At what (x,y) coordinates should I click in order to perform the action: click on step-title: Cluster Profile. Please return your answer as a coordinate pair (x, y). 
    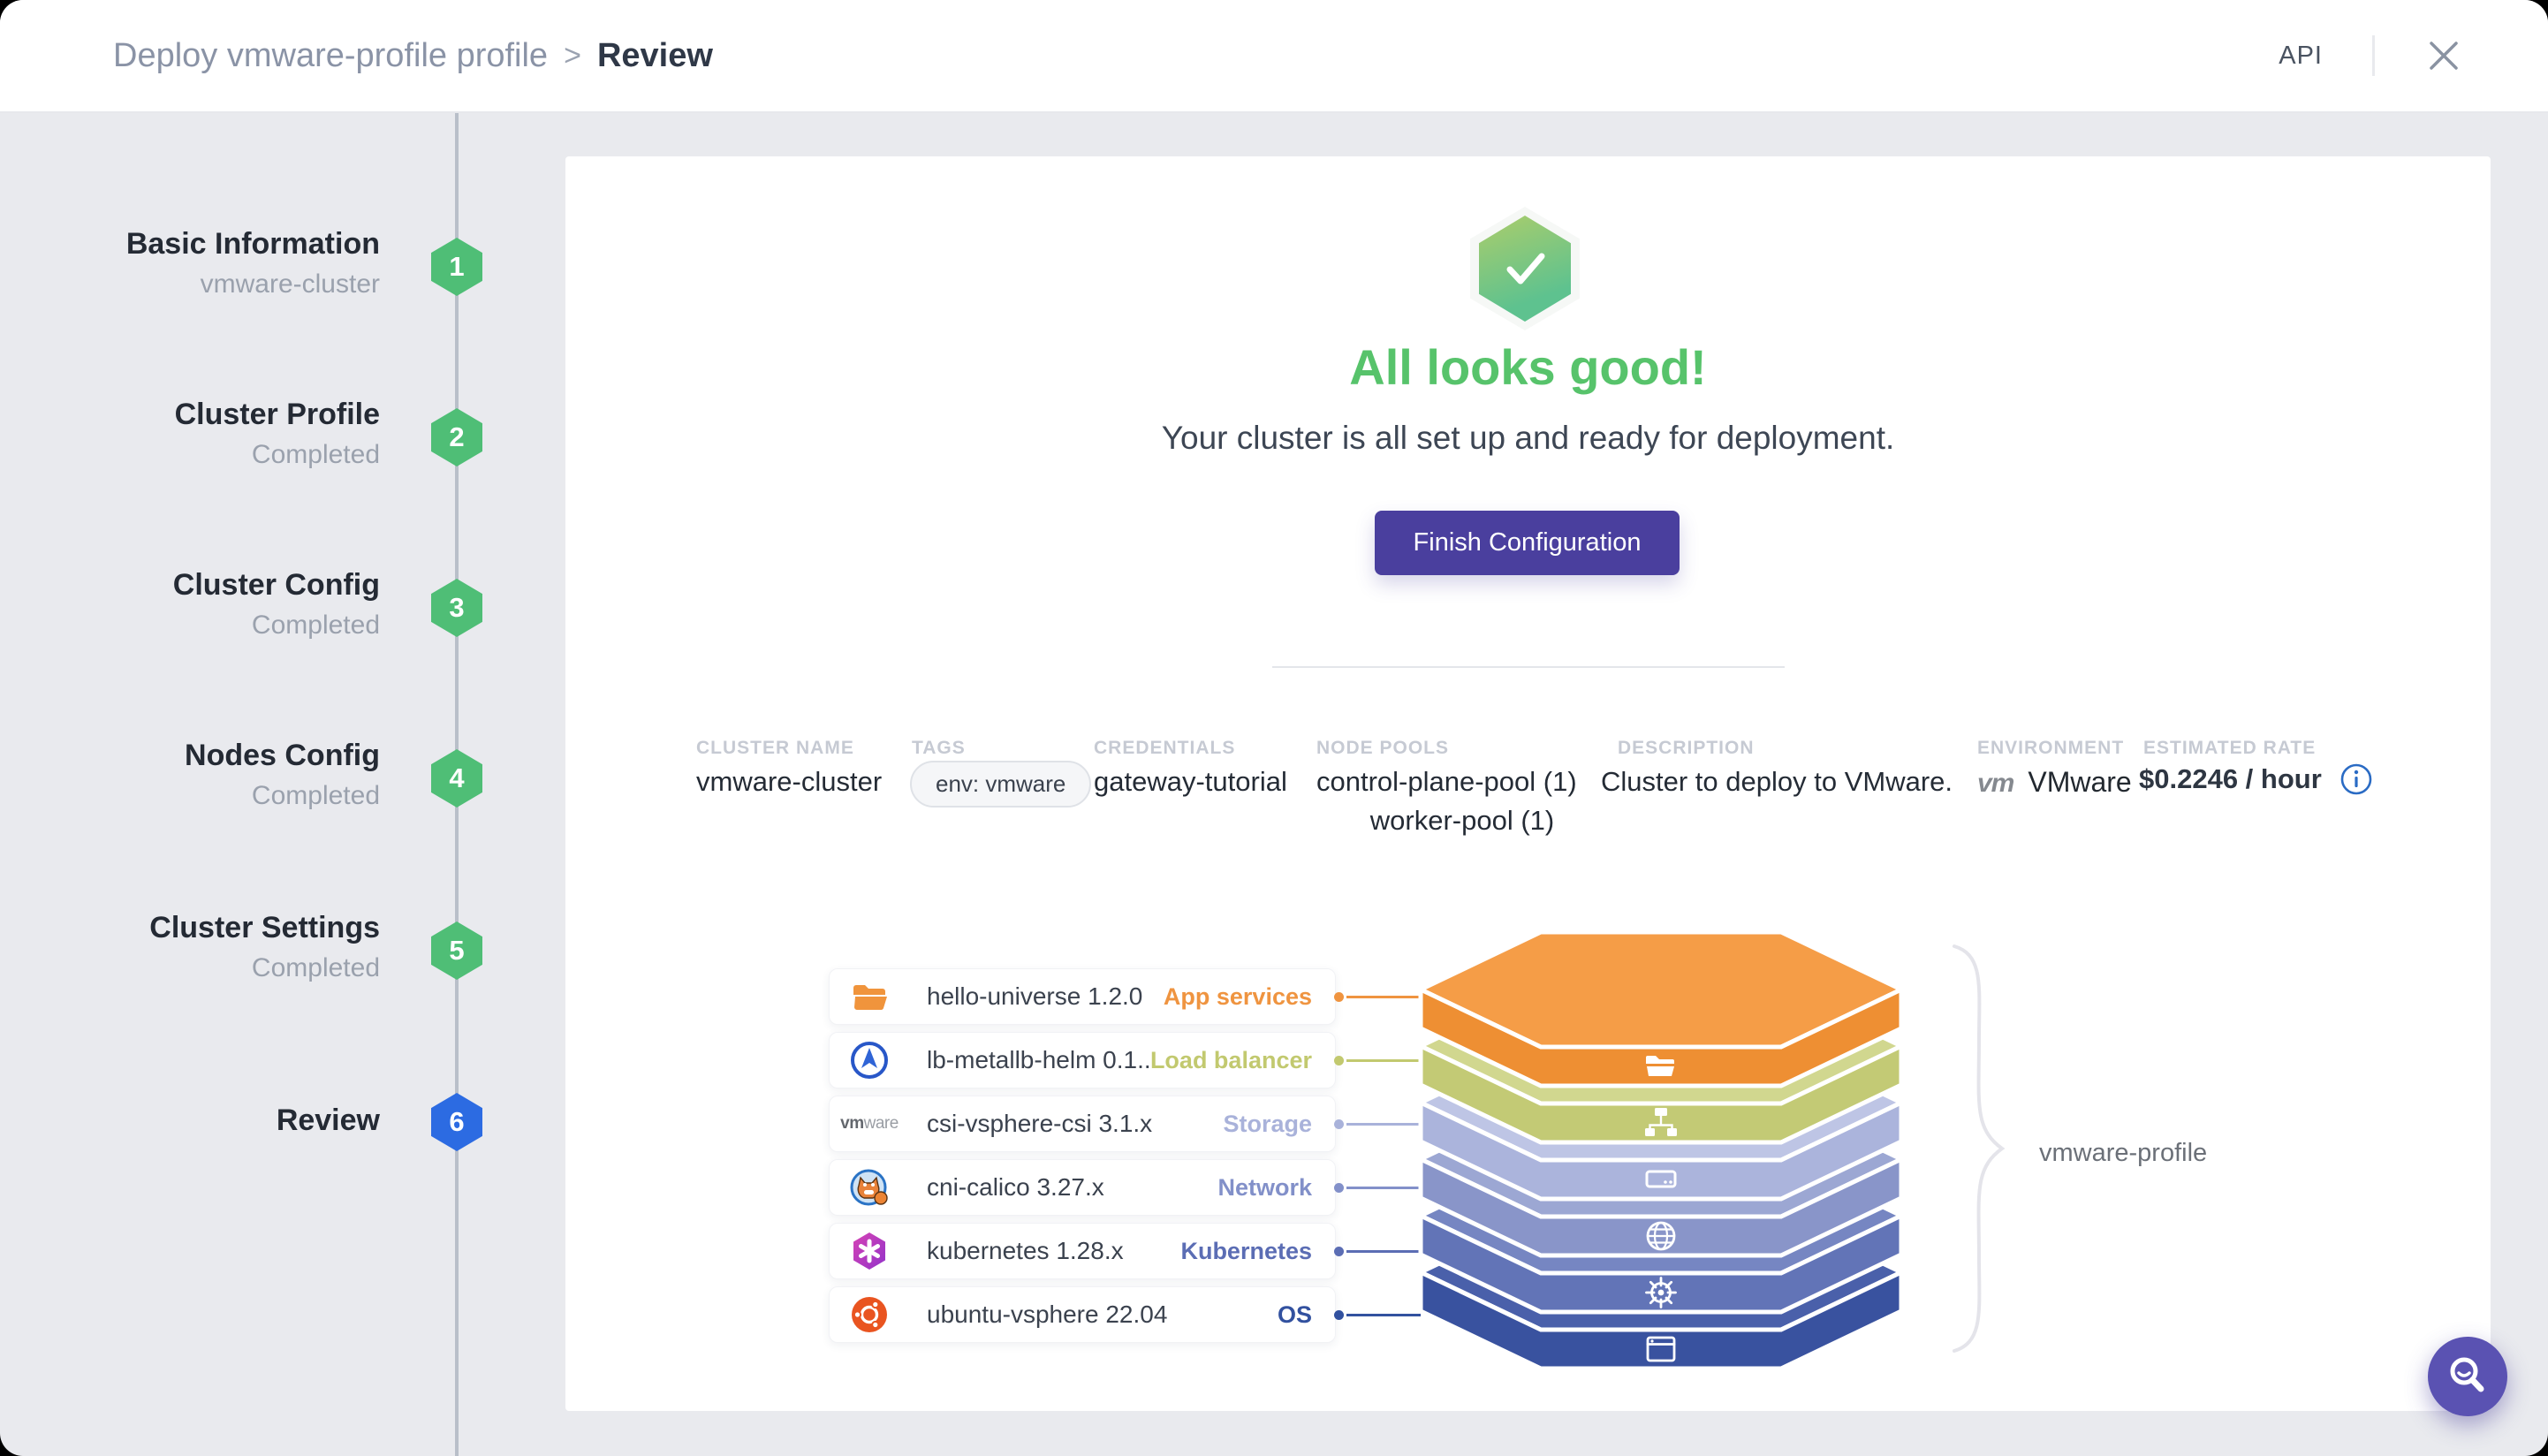
    Looking at the image, I should click on (277, 415).